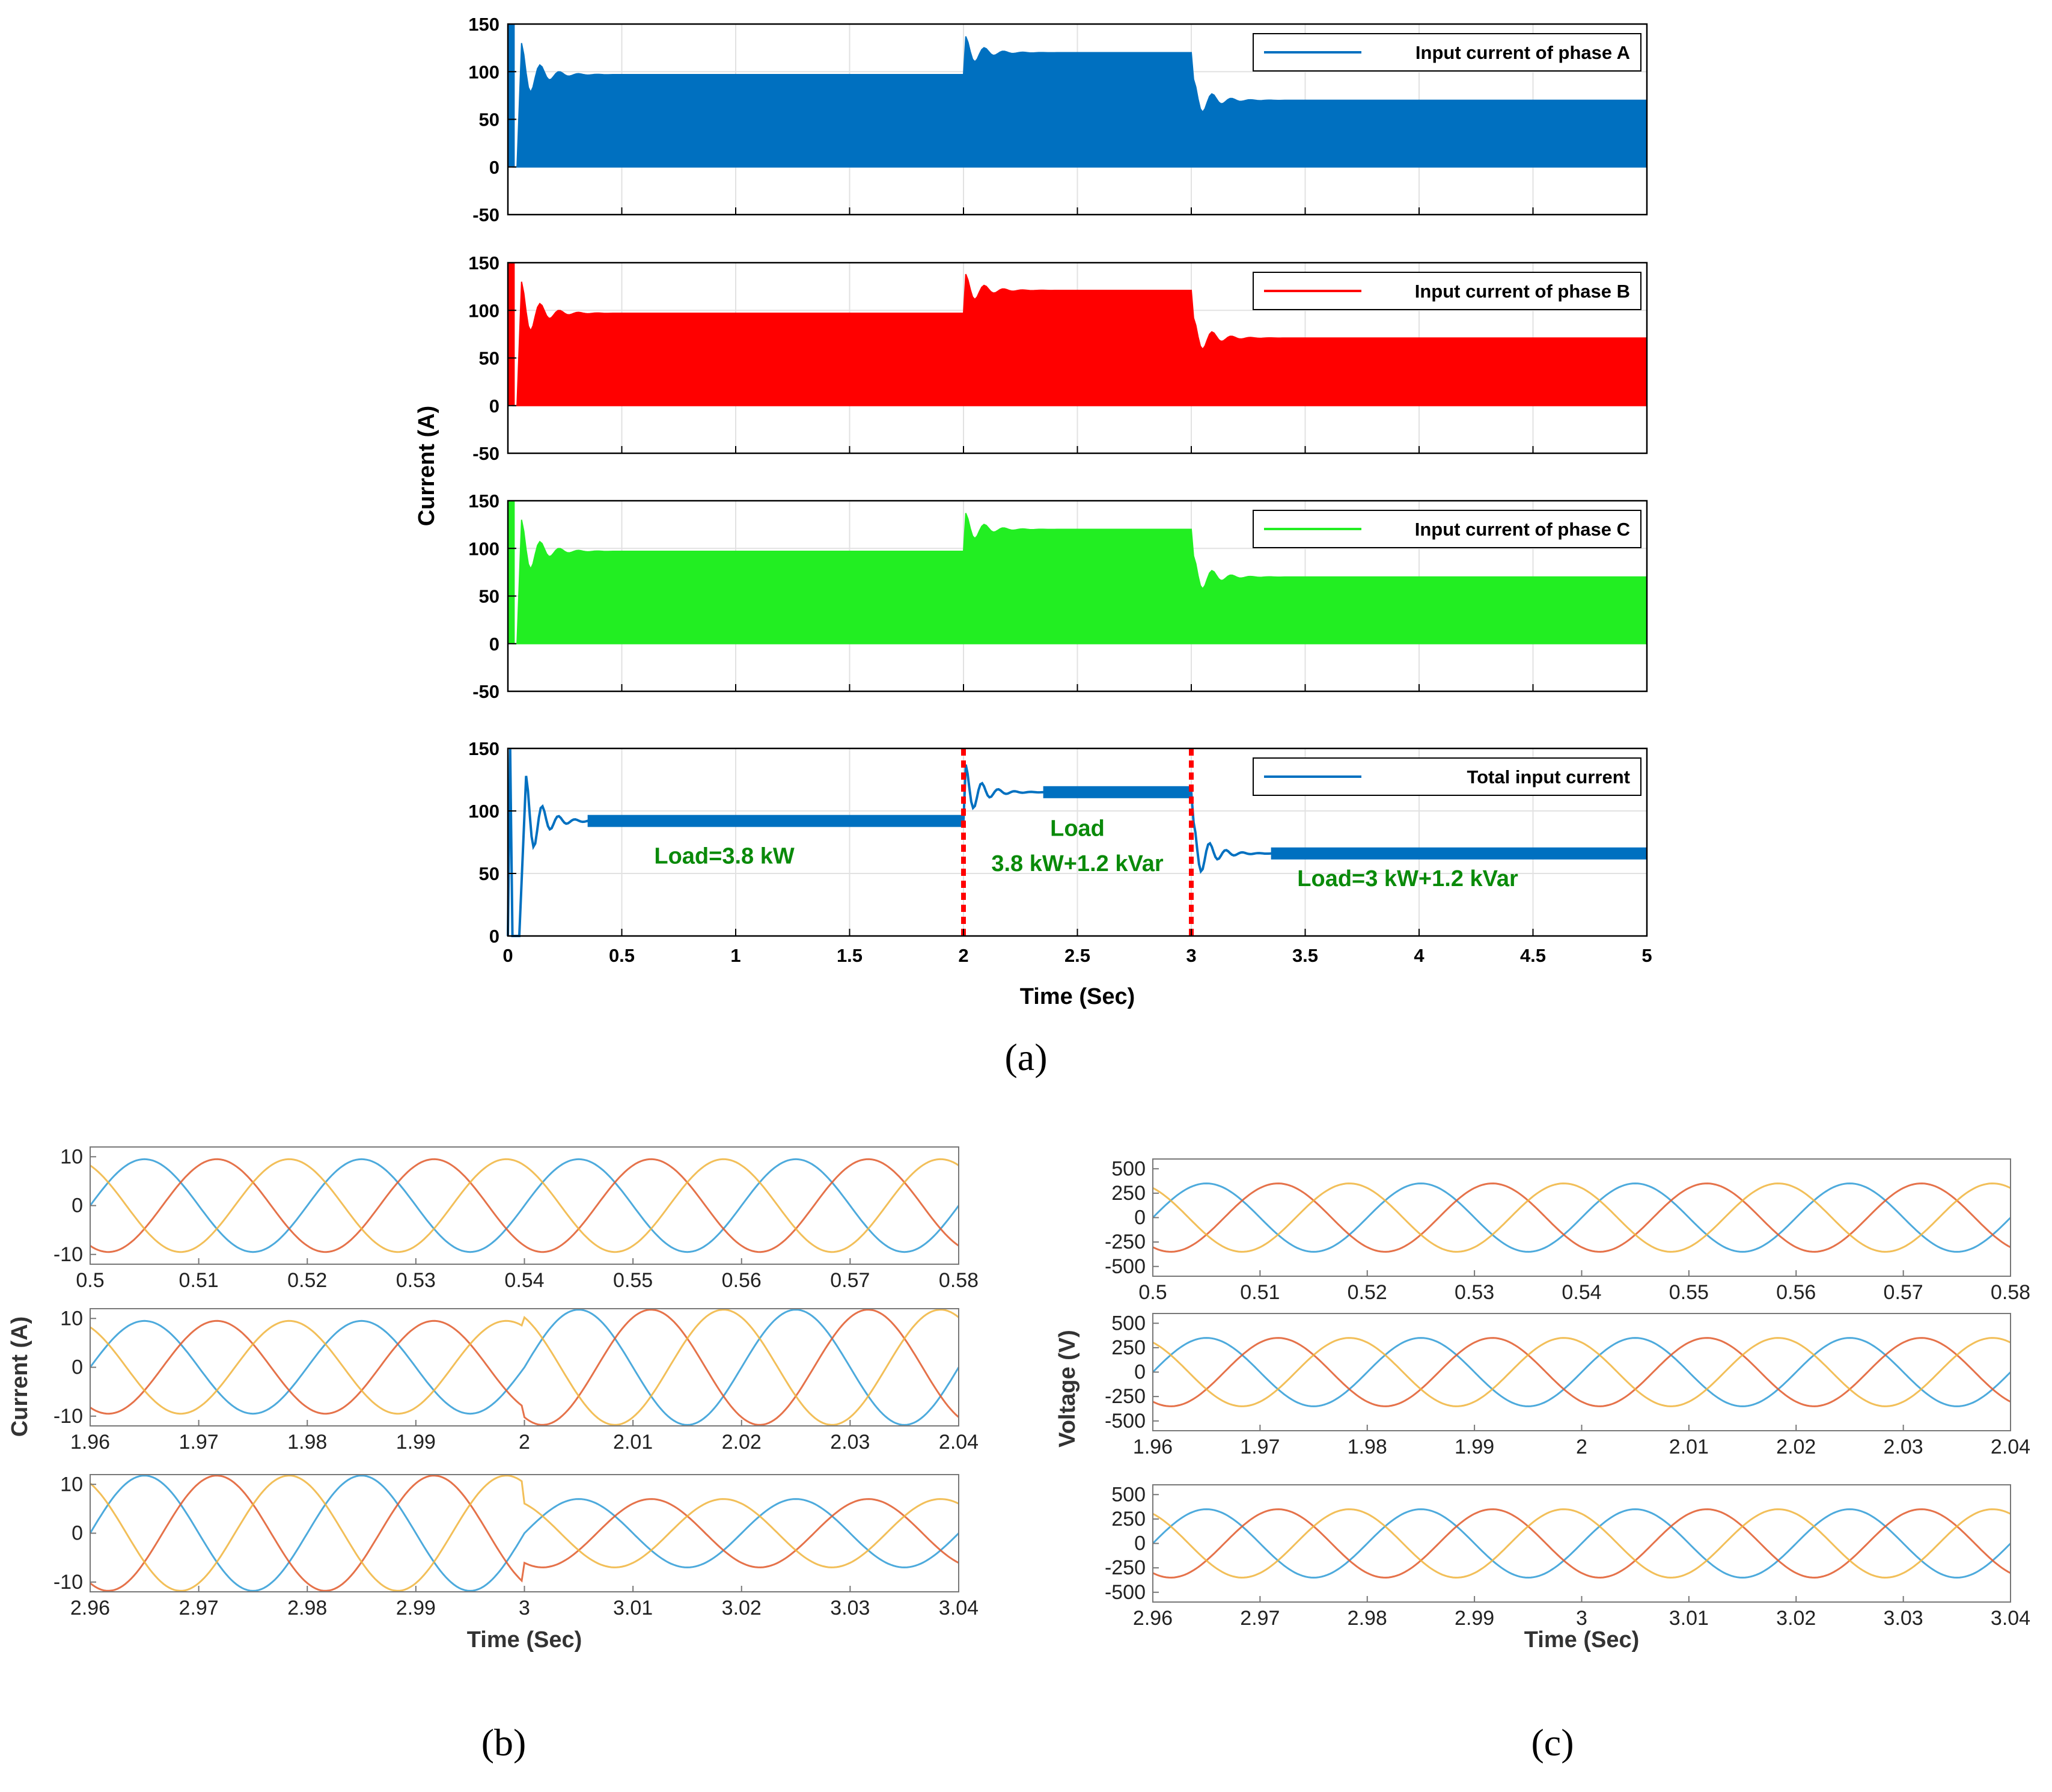  I want to click on load-annotation: Load, so click(1077, 829).